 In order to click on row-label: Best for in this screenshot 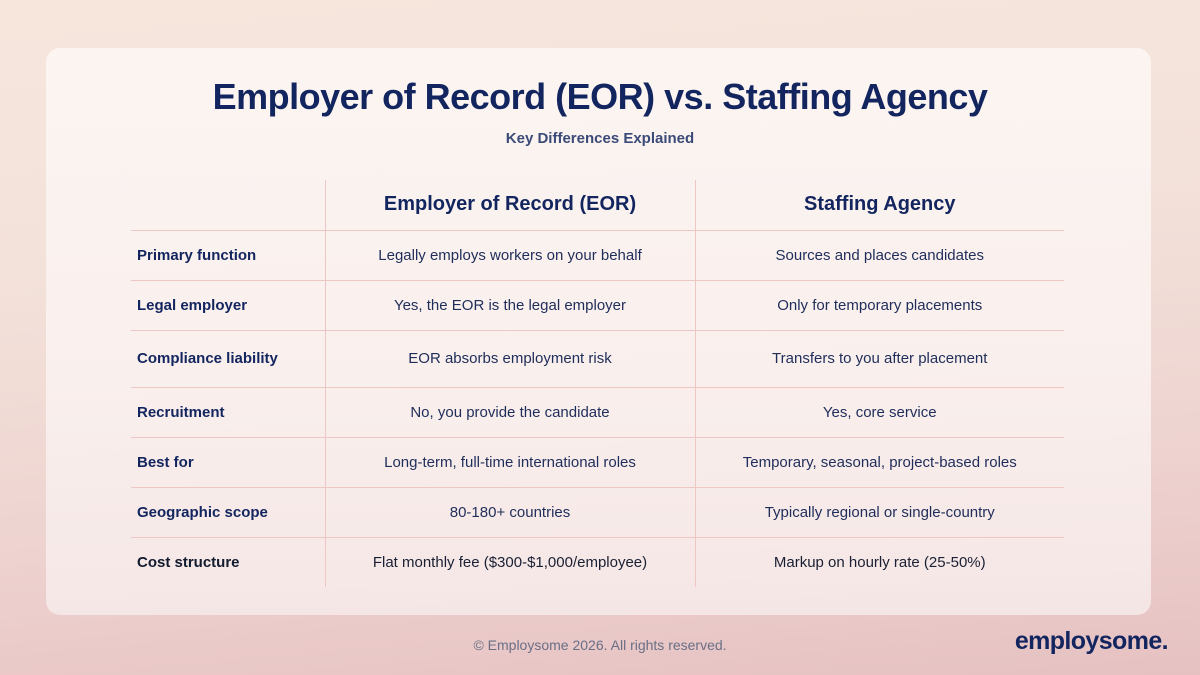, I will do `click(228, 462)`.